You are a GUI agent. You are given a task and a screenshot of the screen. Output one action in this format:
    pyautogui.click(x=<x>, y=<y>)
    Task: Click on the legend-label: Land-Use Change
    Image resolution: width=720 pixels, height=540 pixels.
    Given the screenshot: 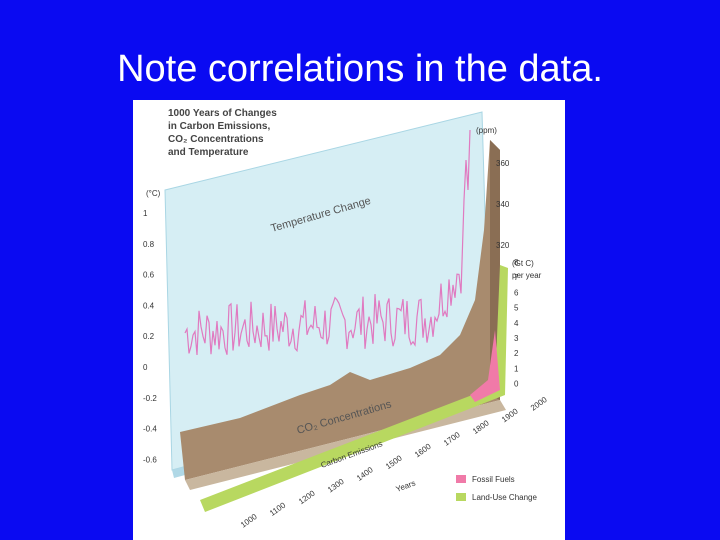 What is the action you would take?
    pyautogui.click(x=504, y=497)
    